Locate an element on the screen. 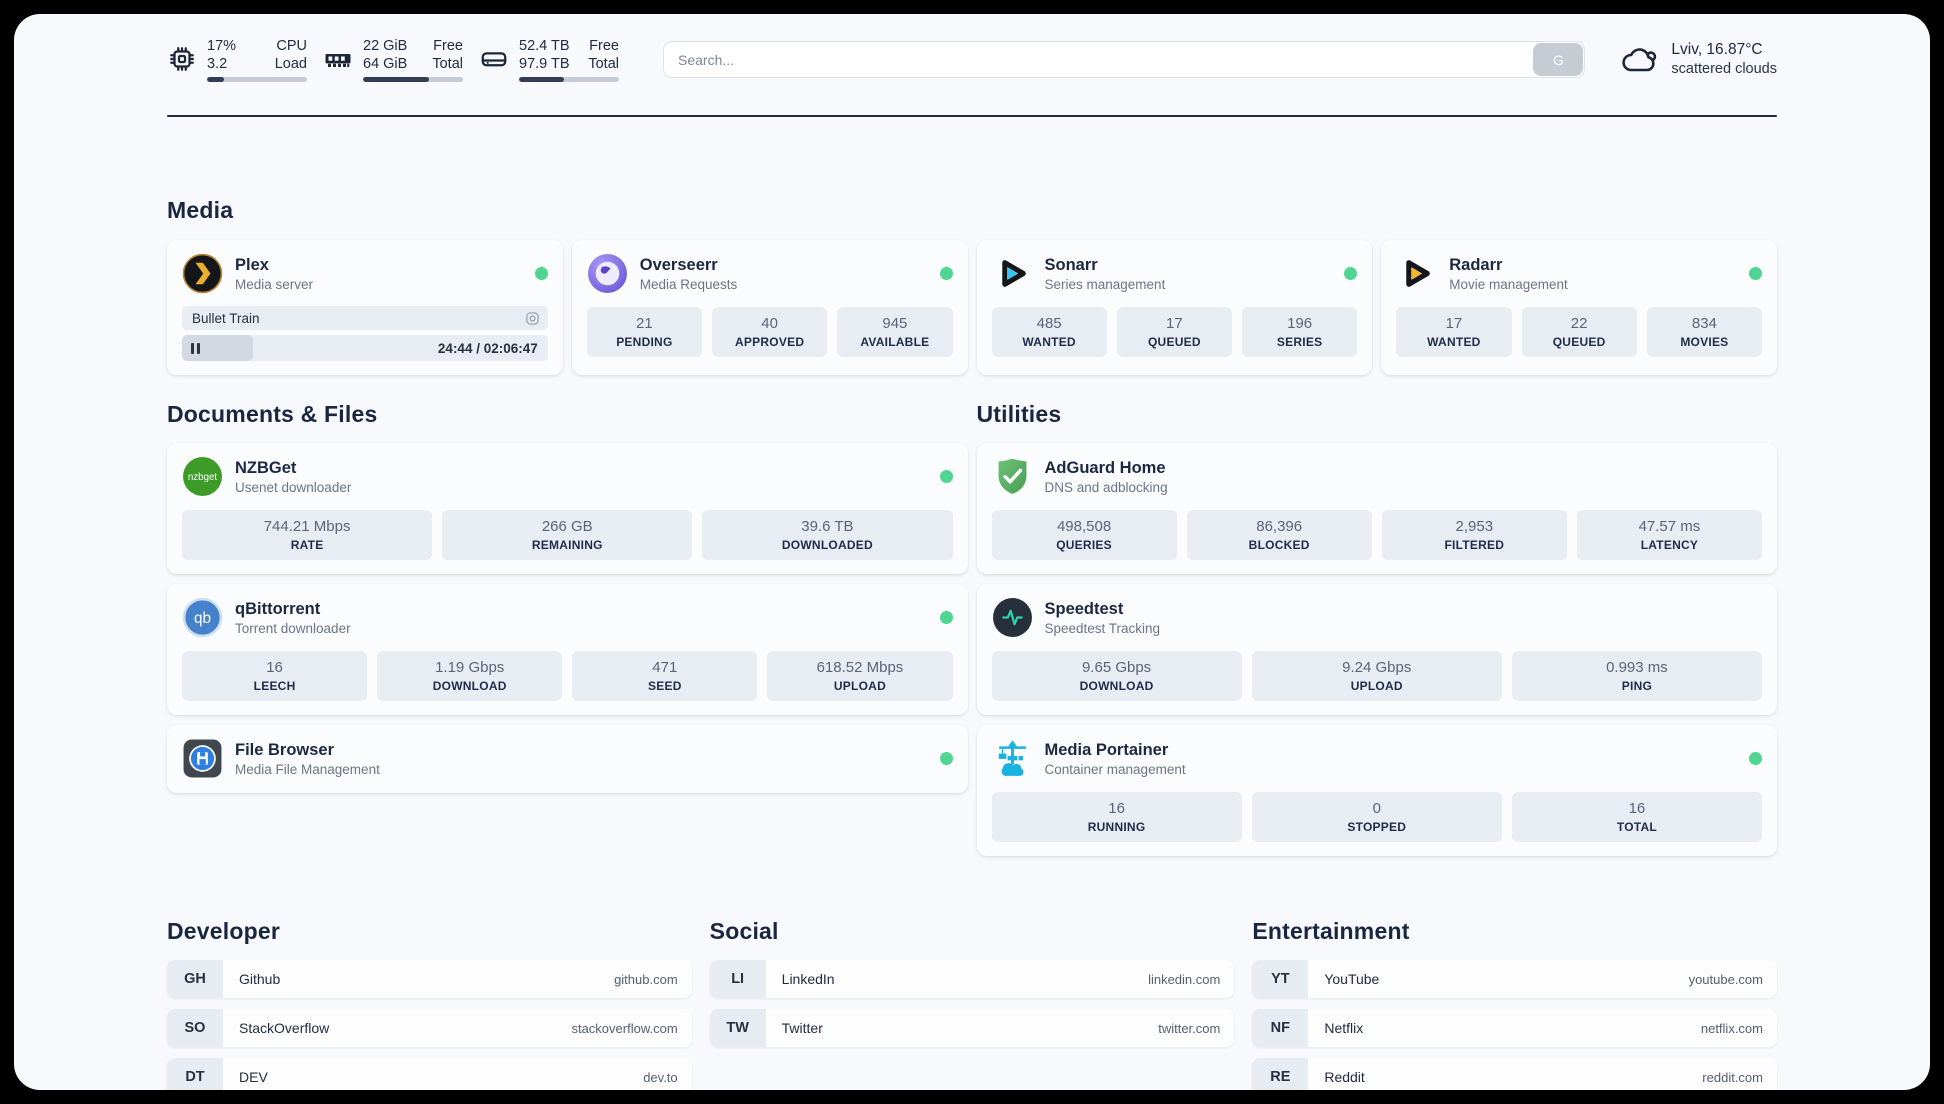 This screenshot has height=1104, width=1944. service-name: Sonarr is located at coordinates (1071, 265).